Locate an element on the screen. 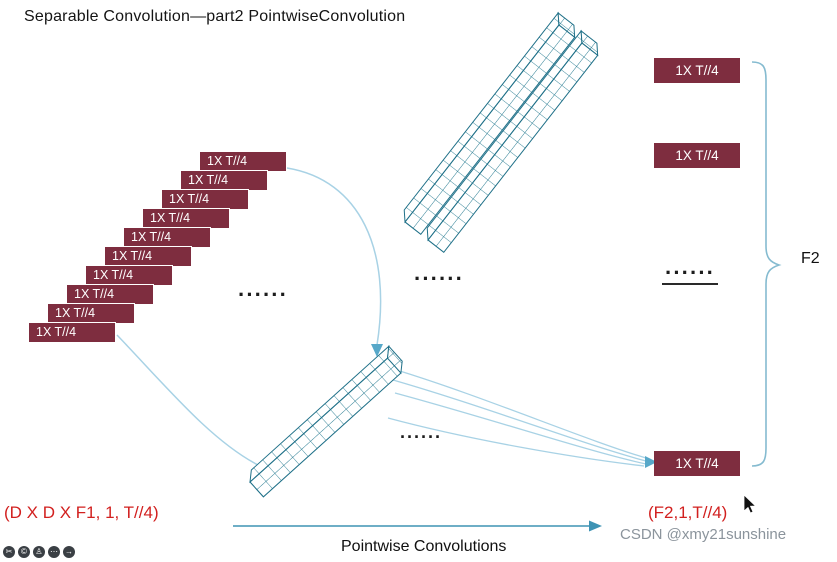  input-shape-formula: (D X D X F1, 1, T//4) is located at coordinates (81, 512).